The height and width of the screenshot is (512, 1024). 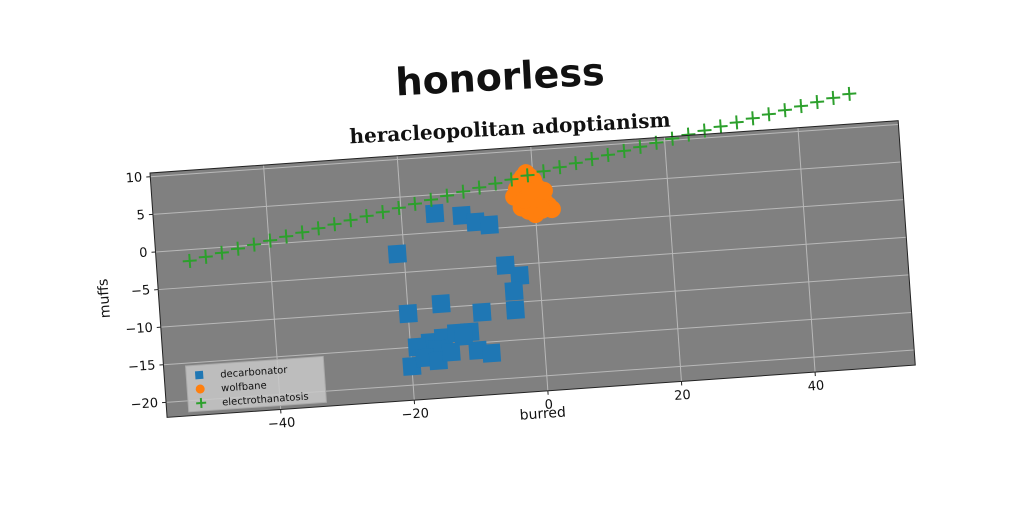 I want to click on x-tick-label: 0, so click(x=548, y=405).